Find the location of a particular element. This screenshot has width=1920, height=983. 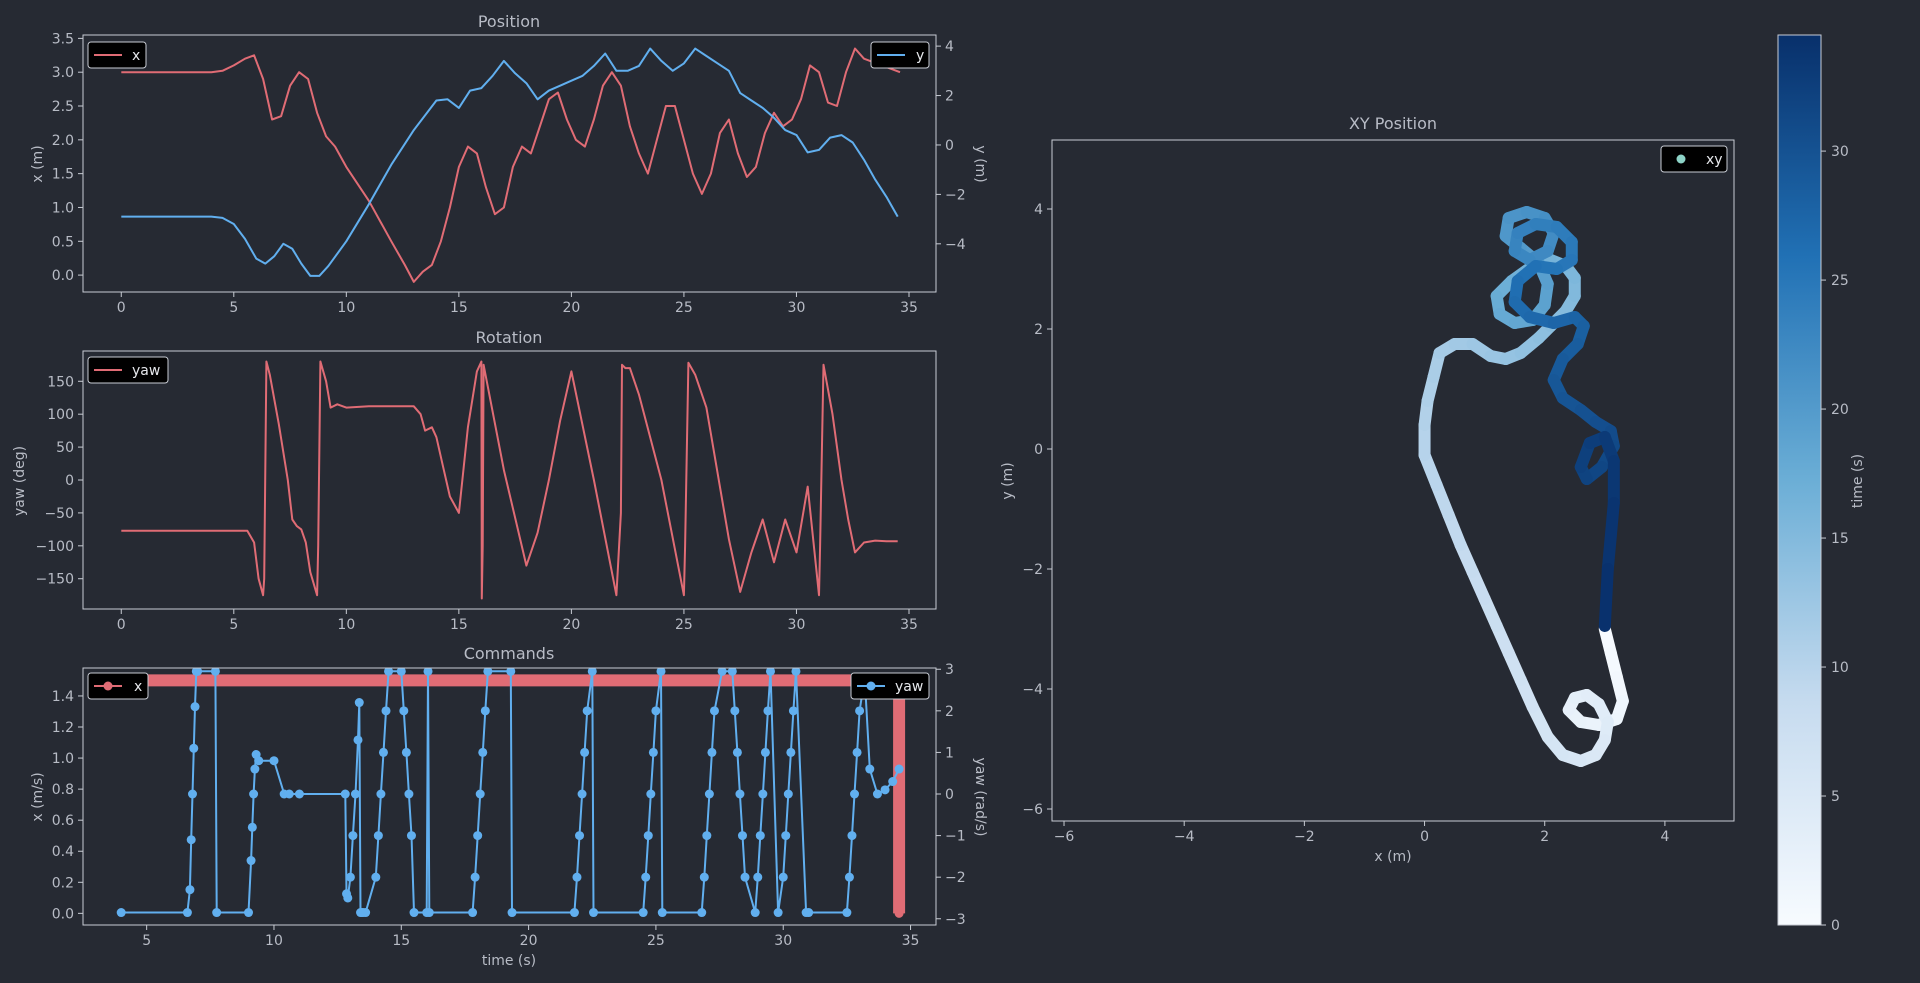

legend-y: y is located at coordinates (900, 55).